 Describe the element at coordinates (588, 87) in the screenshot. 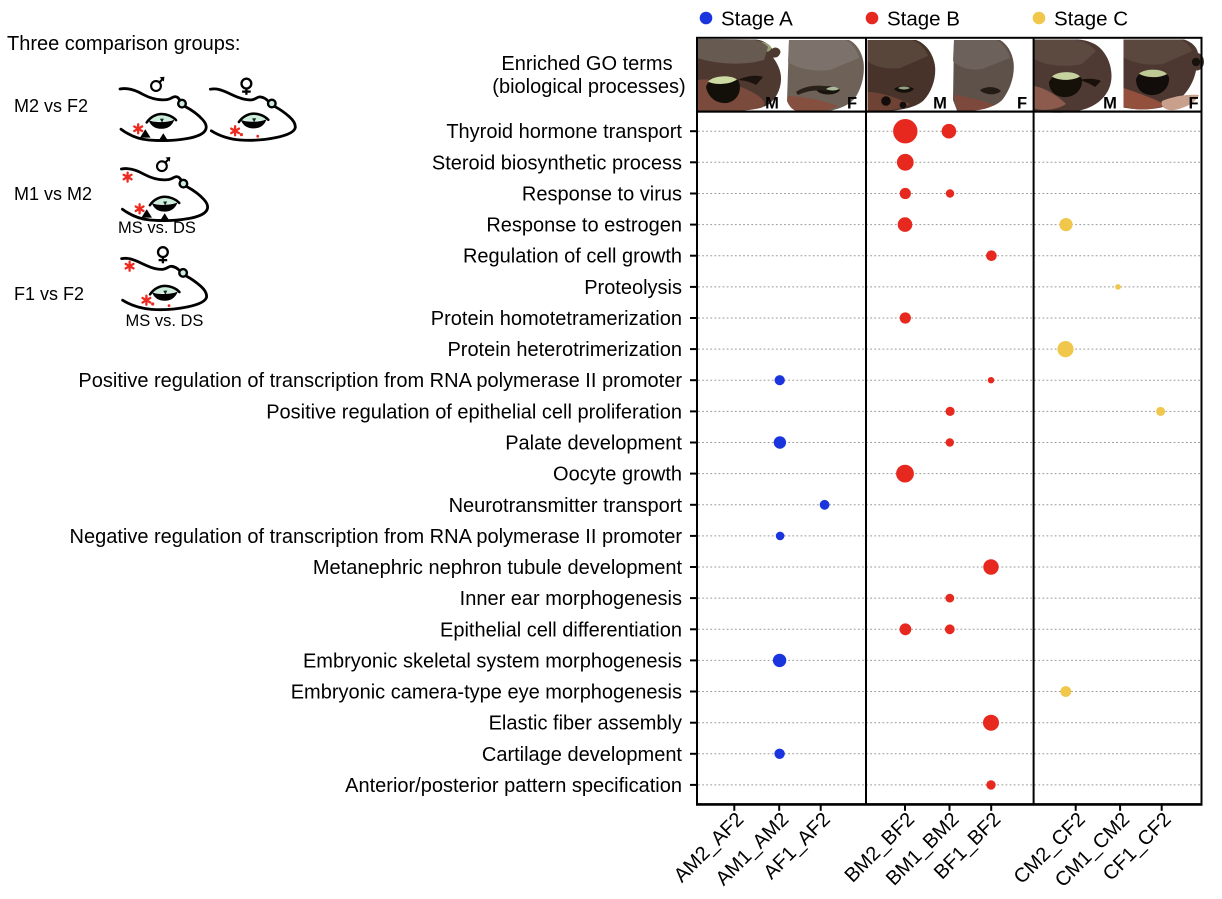

I see `svg-text: (biological processes)` at that location.